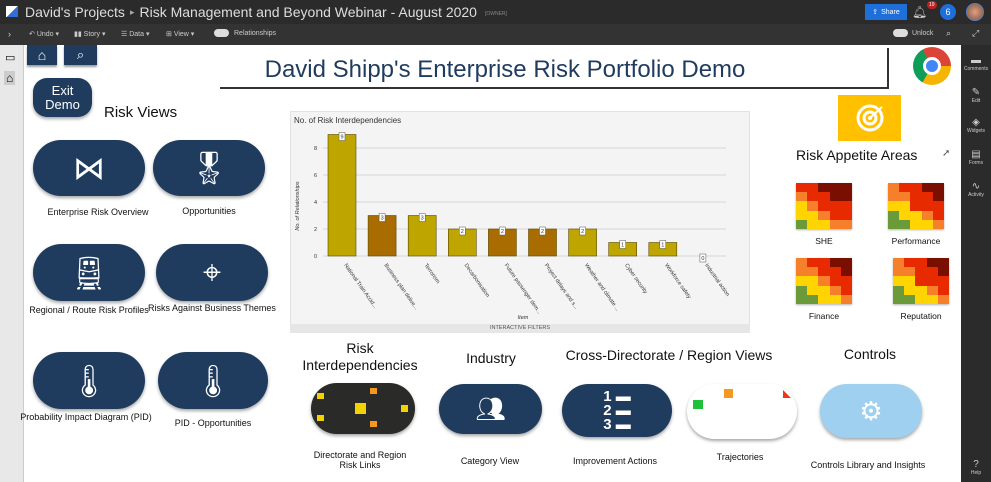 The height and width of the screenshot is (482, 991). Describe the element at coordinates (921, 281) in the screenshot. I see `heatmap-reputation` at that location.